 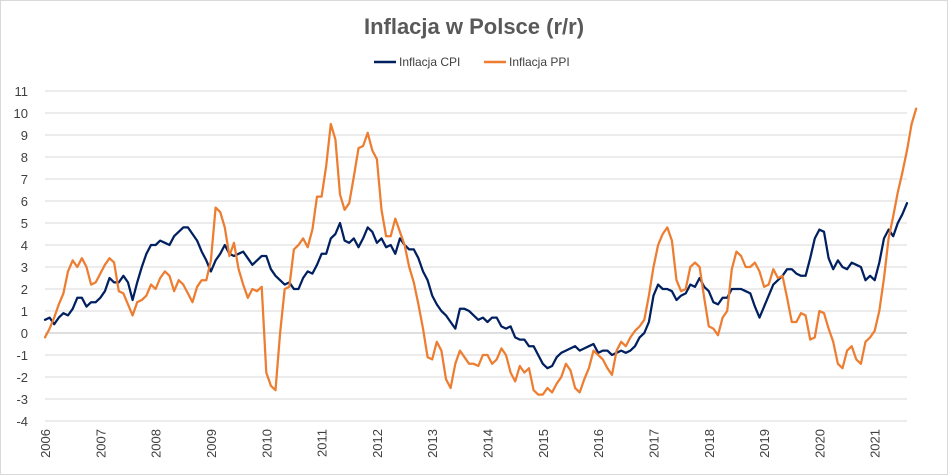 What do you see at coordinates (875, 443) in the screenshot?
I see `x-tick-label: 2021` at bounding box center [875, 443].